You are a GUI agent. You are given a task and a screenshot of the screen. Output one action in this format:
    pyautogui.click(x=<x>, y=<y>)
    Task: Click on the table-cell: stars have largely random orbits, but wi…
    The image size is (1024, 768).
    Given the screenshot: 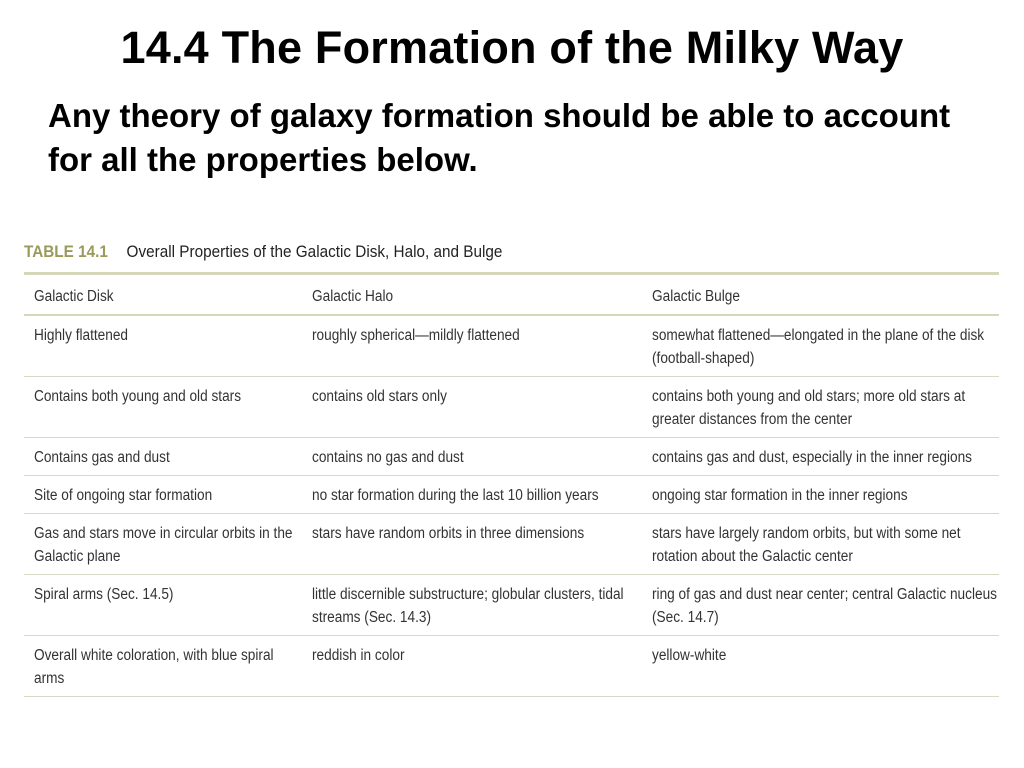 What is the action you would take?
    pyautogui.click(x=820, y=544)
    